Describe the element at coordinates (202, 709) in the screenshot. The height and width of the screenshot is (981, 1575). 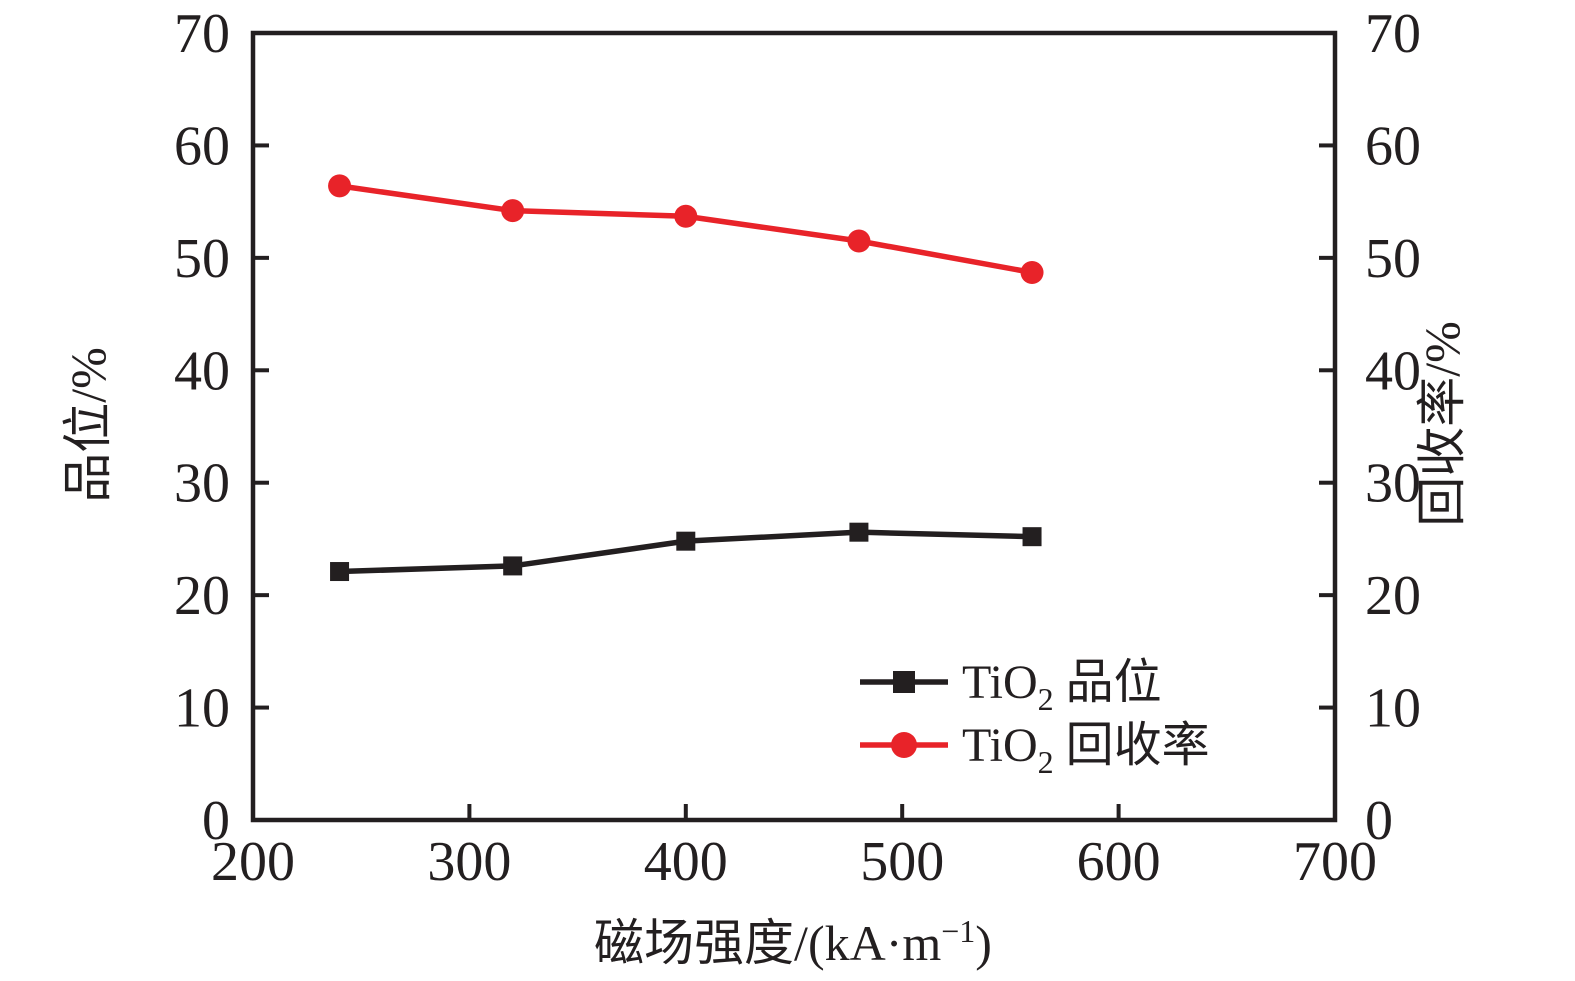
I see `y-tick-label-left-10: 10` at that location.